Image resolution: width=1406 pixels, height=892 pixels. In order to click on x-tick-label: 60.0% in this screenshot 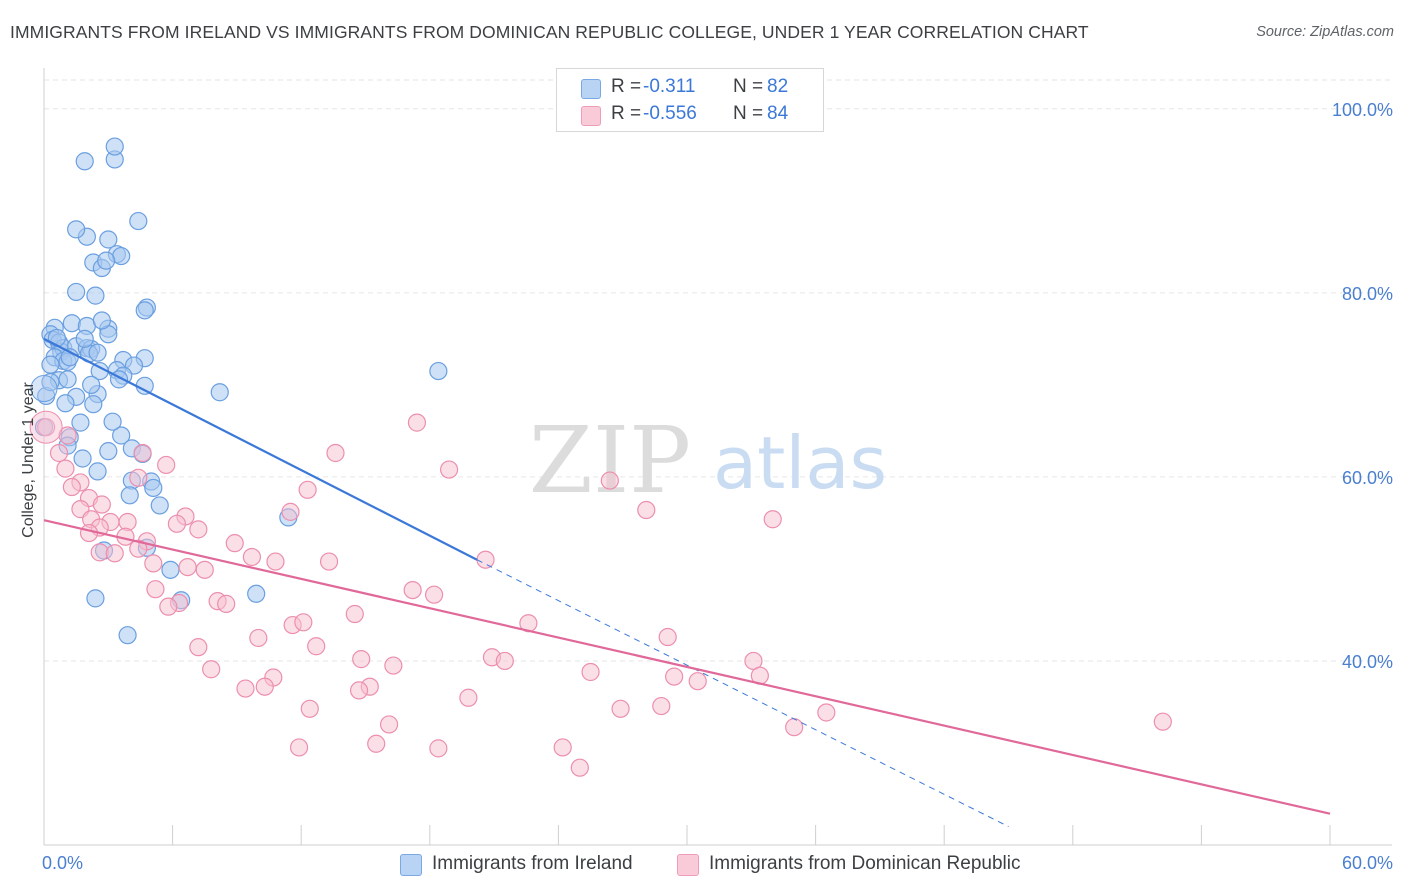, I will do `click(1367, 863)`.